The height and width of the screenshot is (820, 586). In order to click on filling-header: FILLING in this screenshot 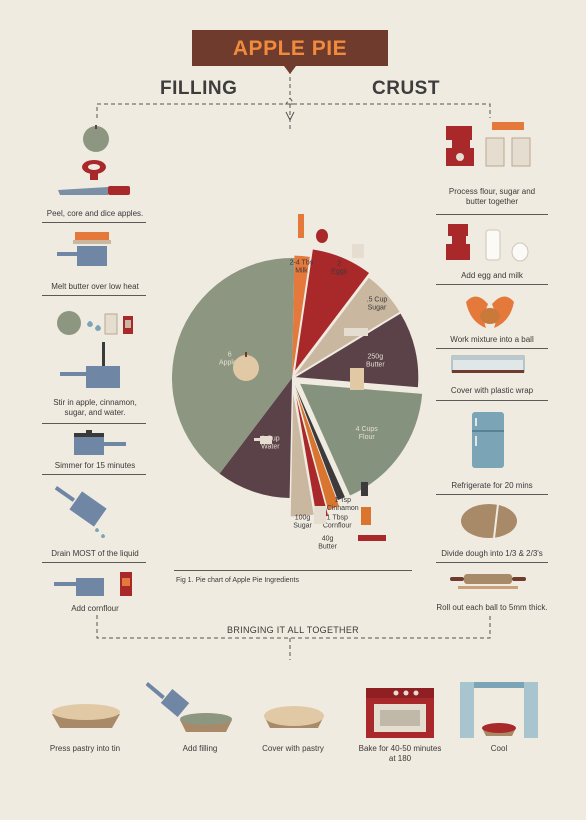, I will do `click(199, 88)`.